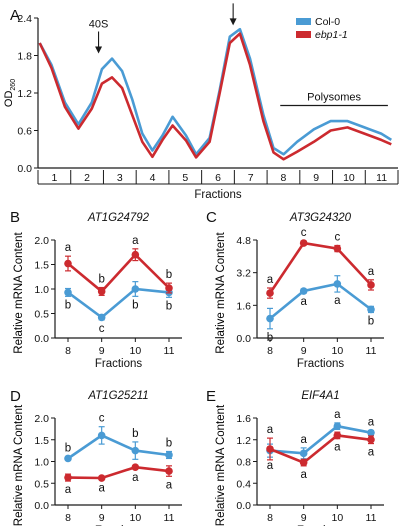  I want to click on panel-a-fraction-label: 8, so click(284, 178).